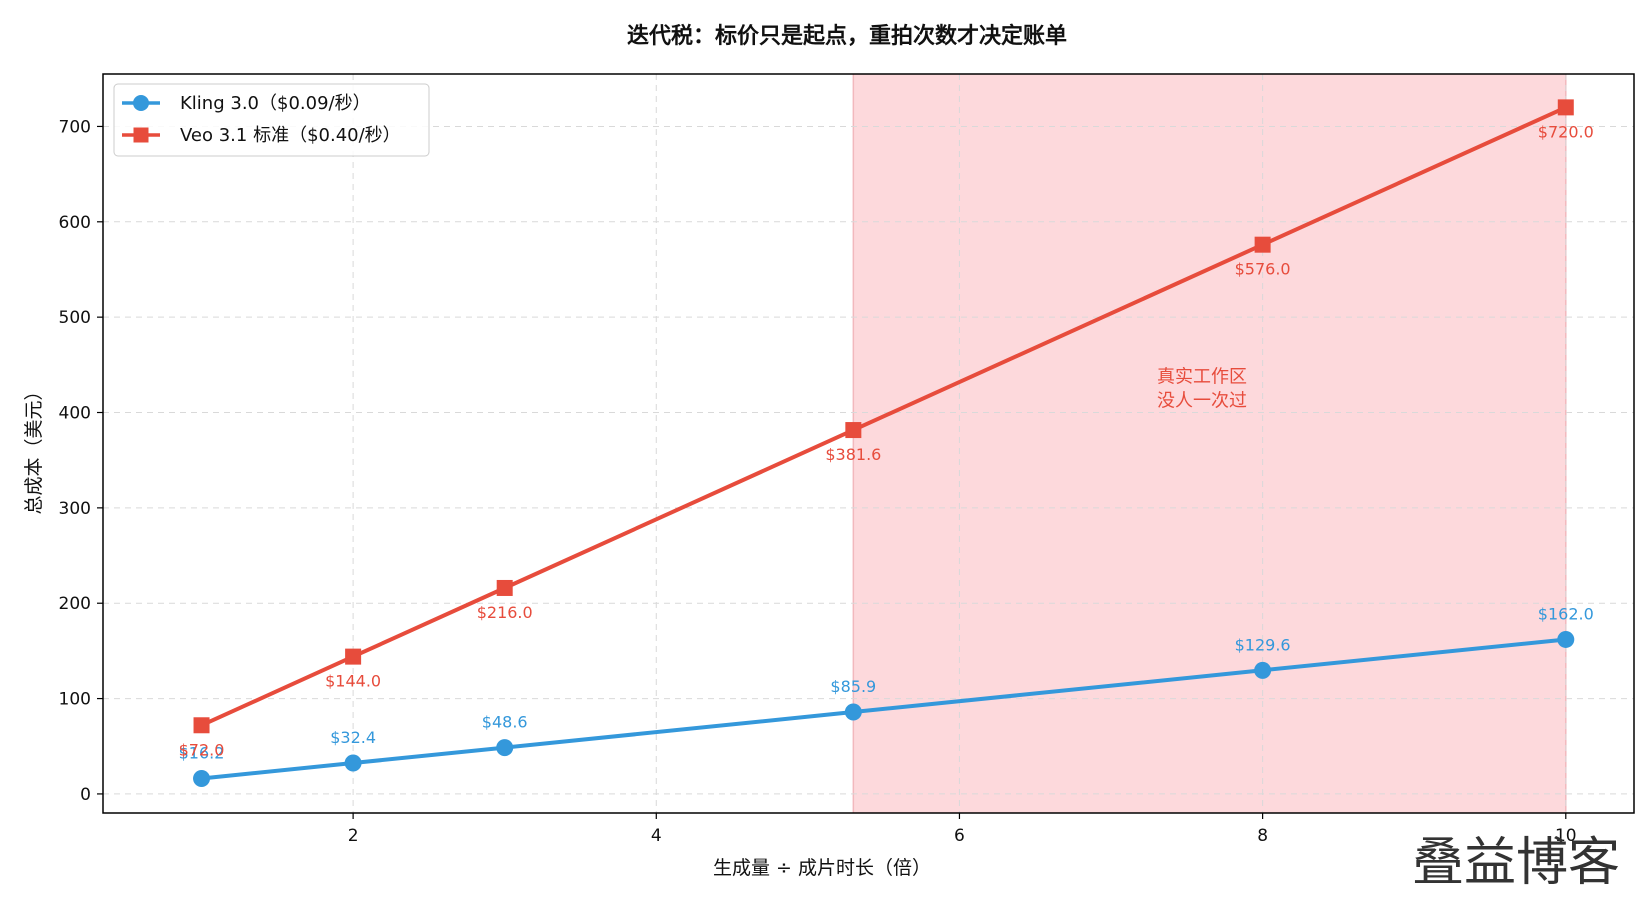 This screenshot has width=1650, height=900. I want to click on series-line-kling, so click(884, 709).